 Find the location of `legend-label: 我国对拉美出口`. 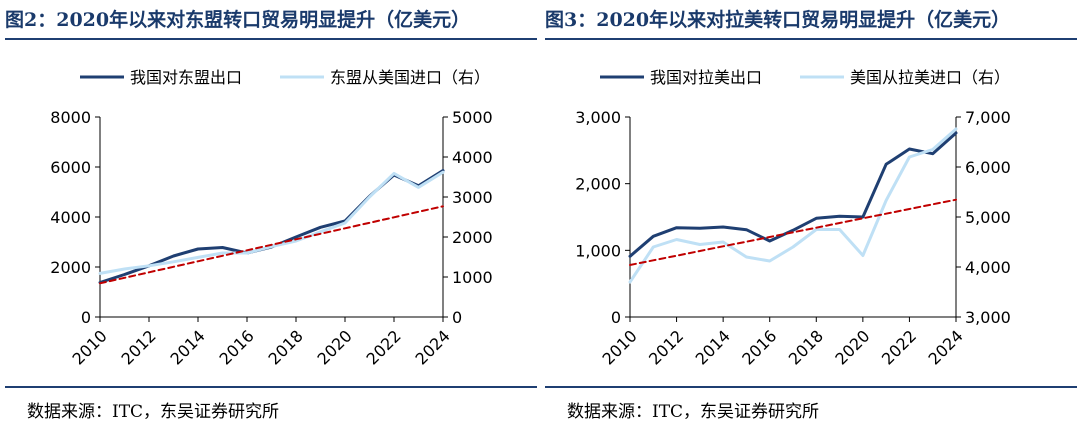

legend-label: 我国对拉美出口 is located at coordinates (706, 77).